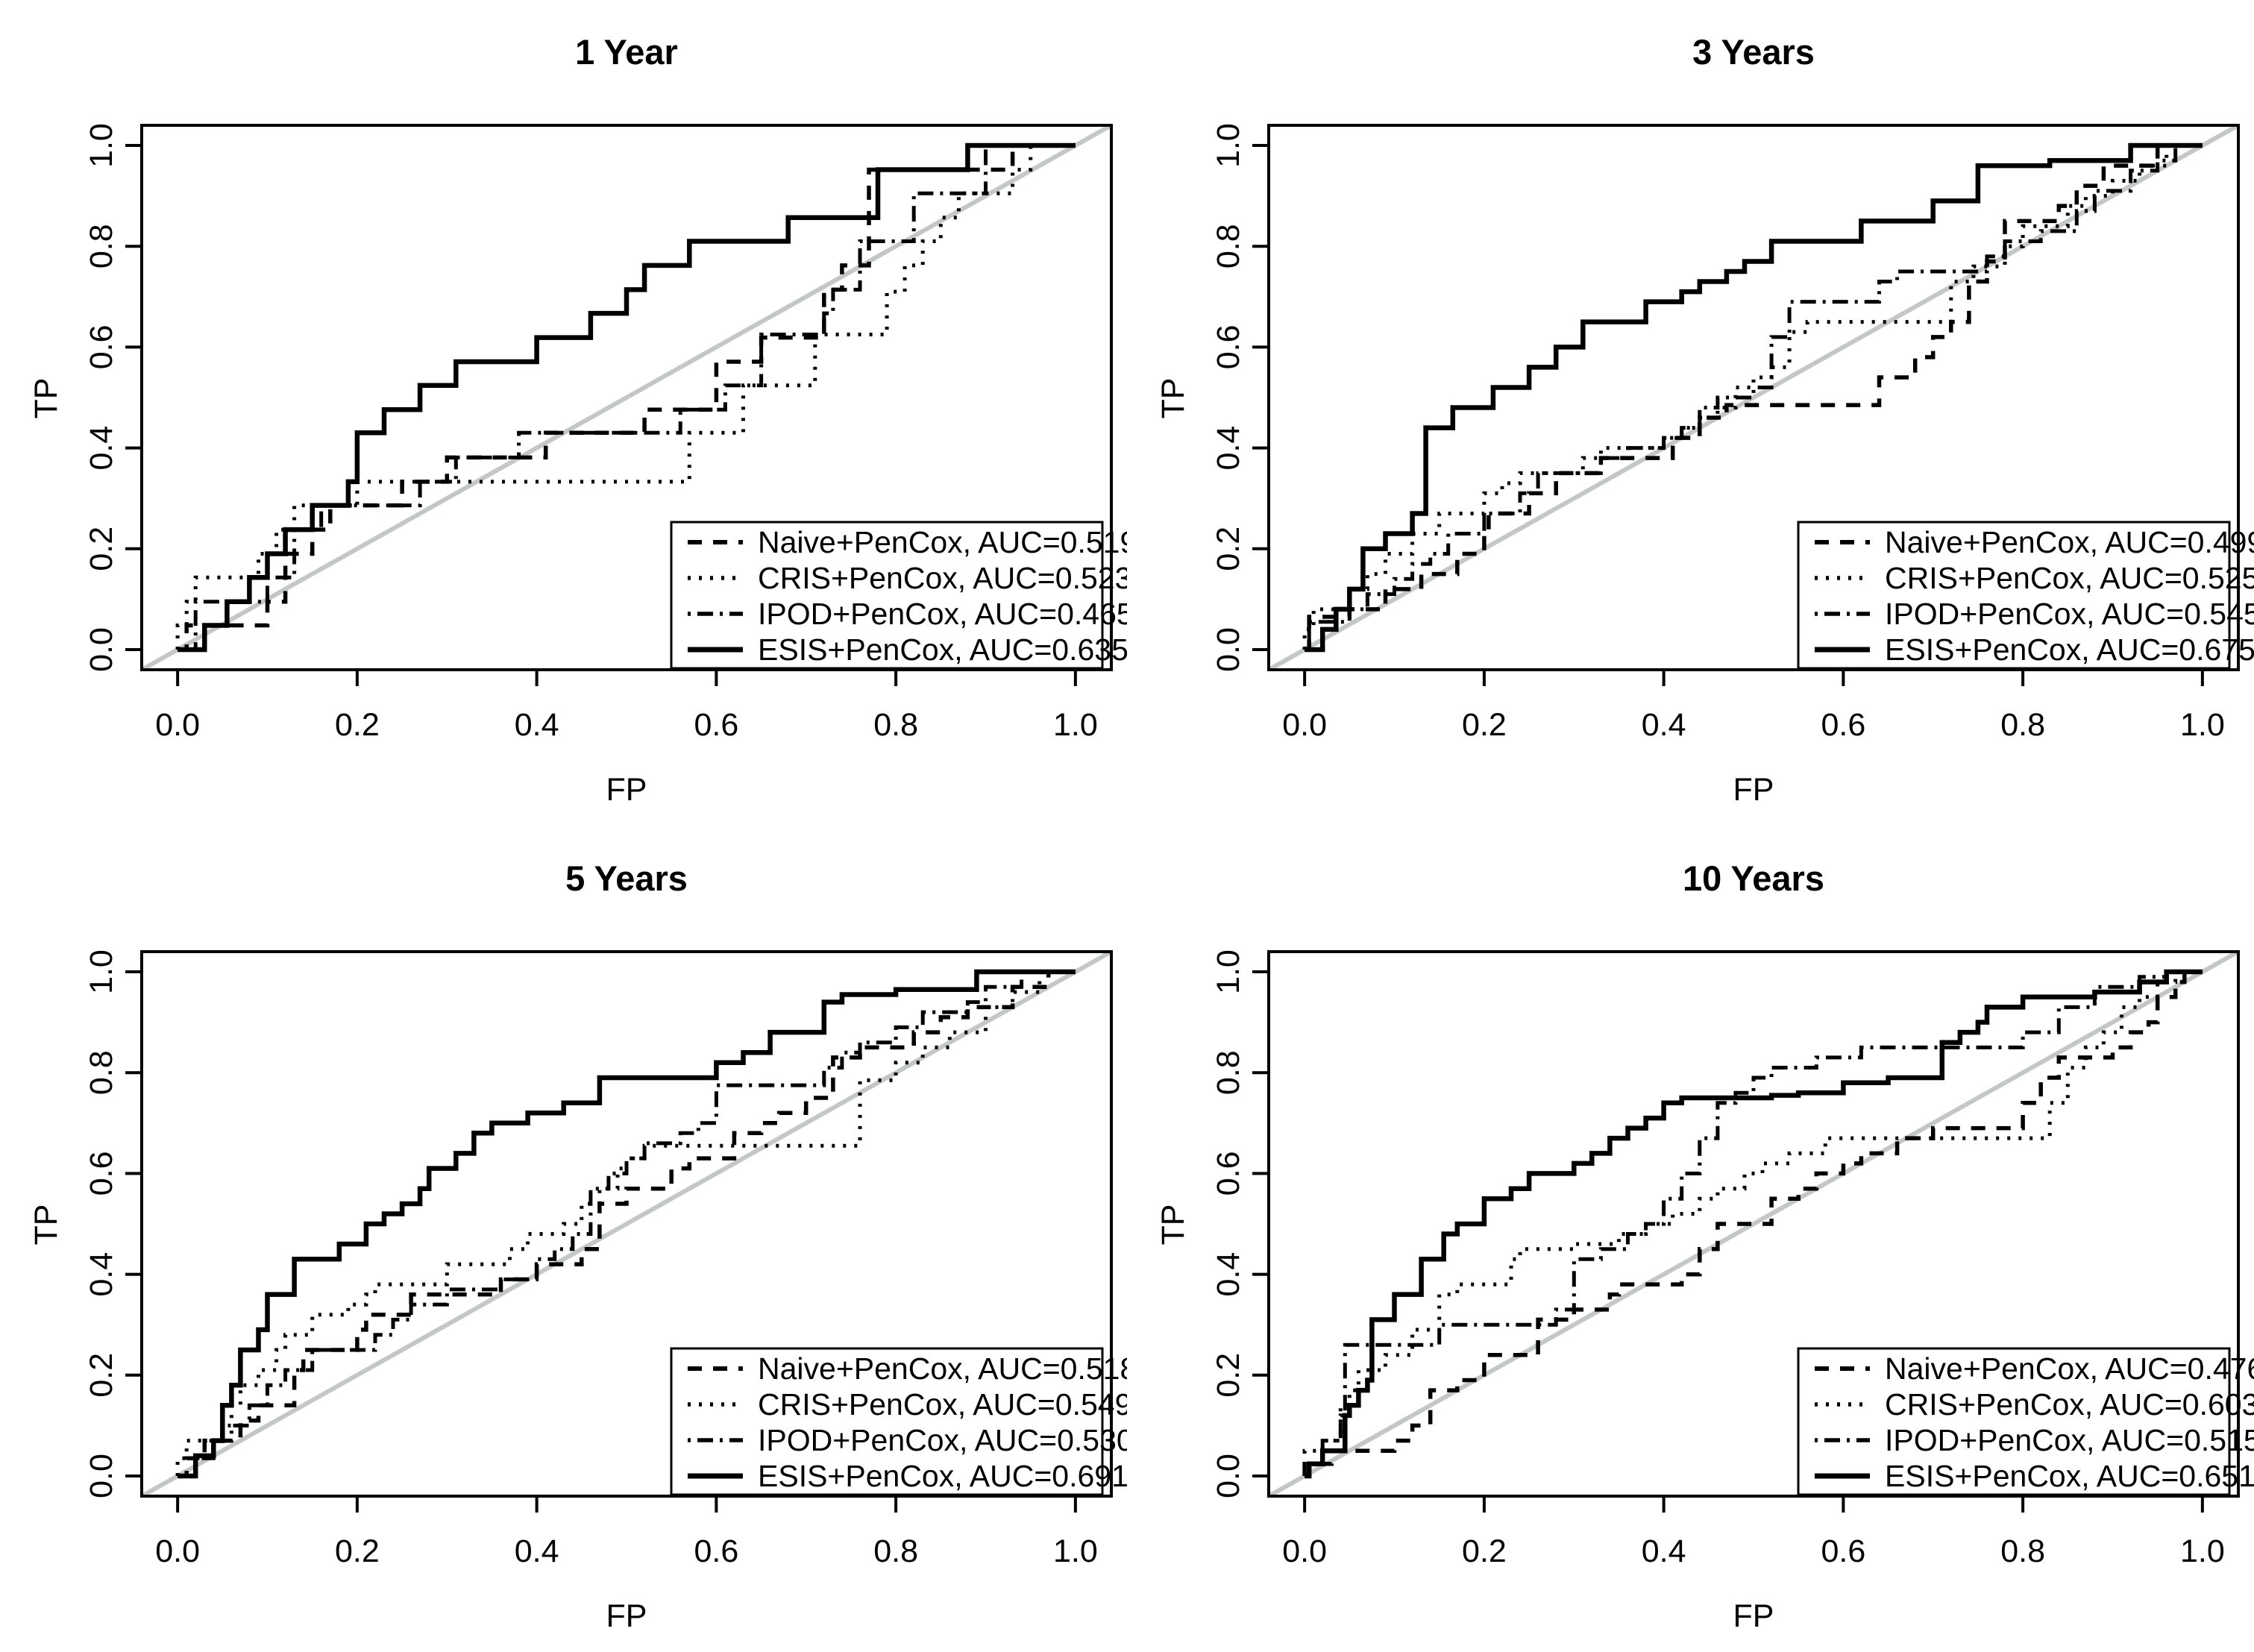 The image size is (2254, 1652). What do you see at coordinates (2069, 1440) in the screenshot?
I see `legend-label: IPOD+PenCox, AUC=0.515` at bounding box center [2069, 1440].